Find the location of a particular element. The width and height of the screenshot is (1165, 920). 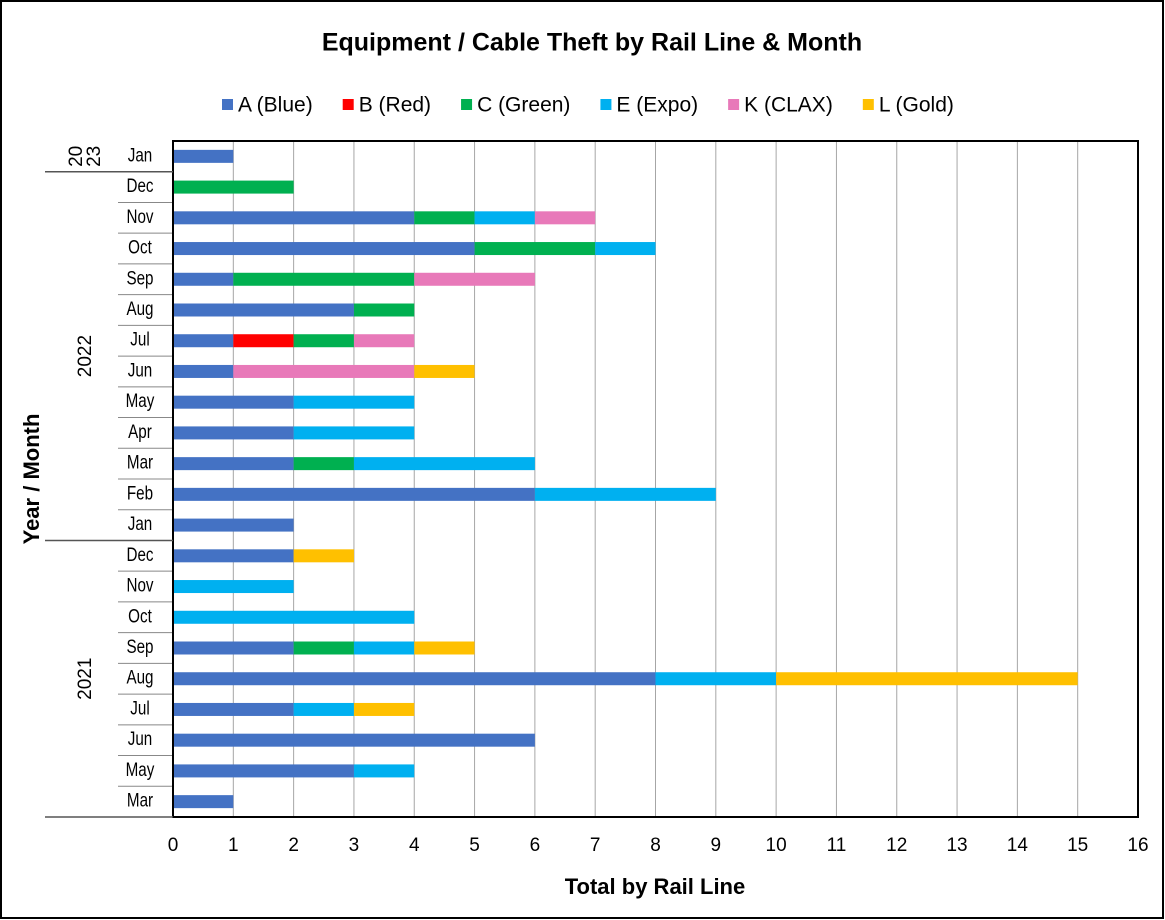

x-tick-label: 0 is located at coordinates (173, 845).